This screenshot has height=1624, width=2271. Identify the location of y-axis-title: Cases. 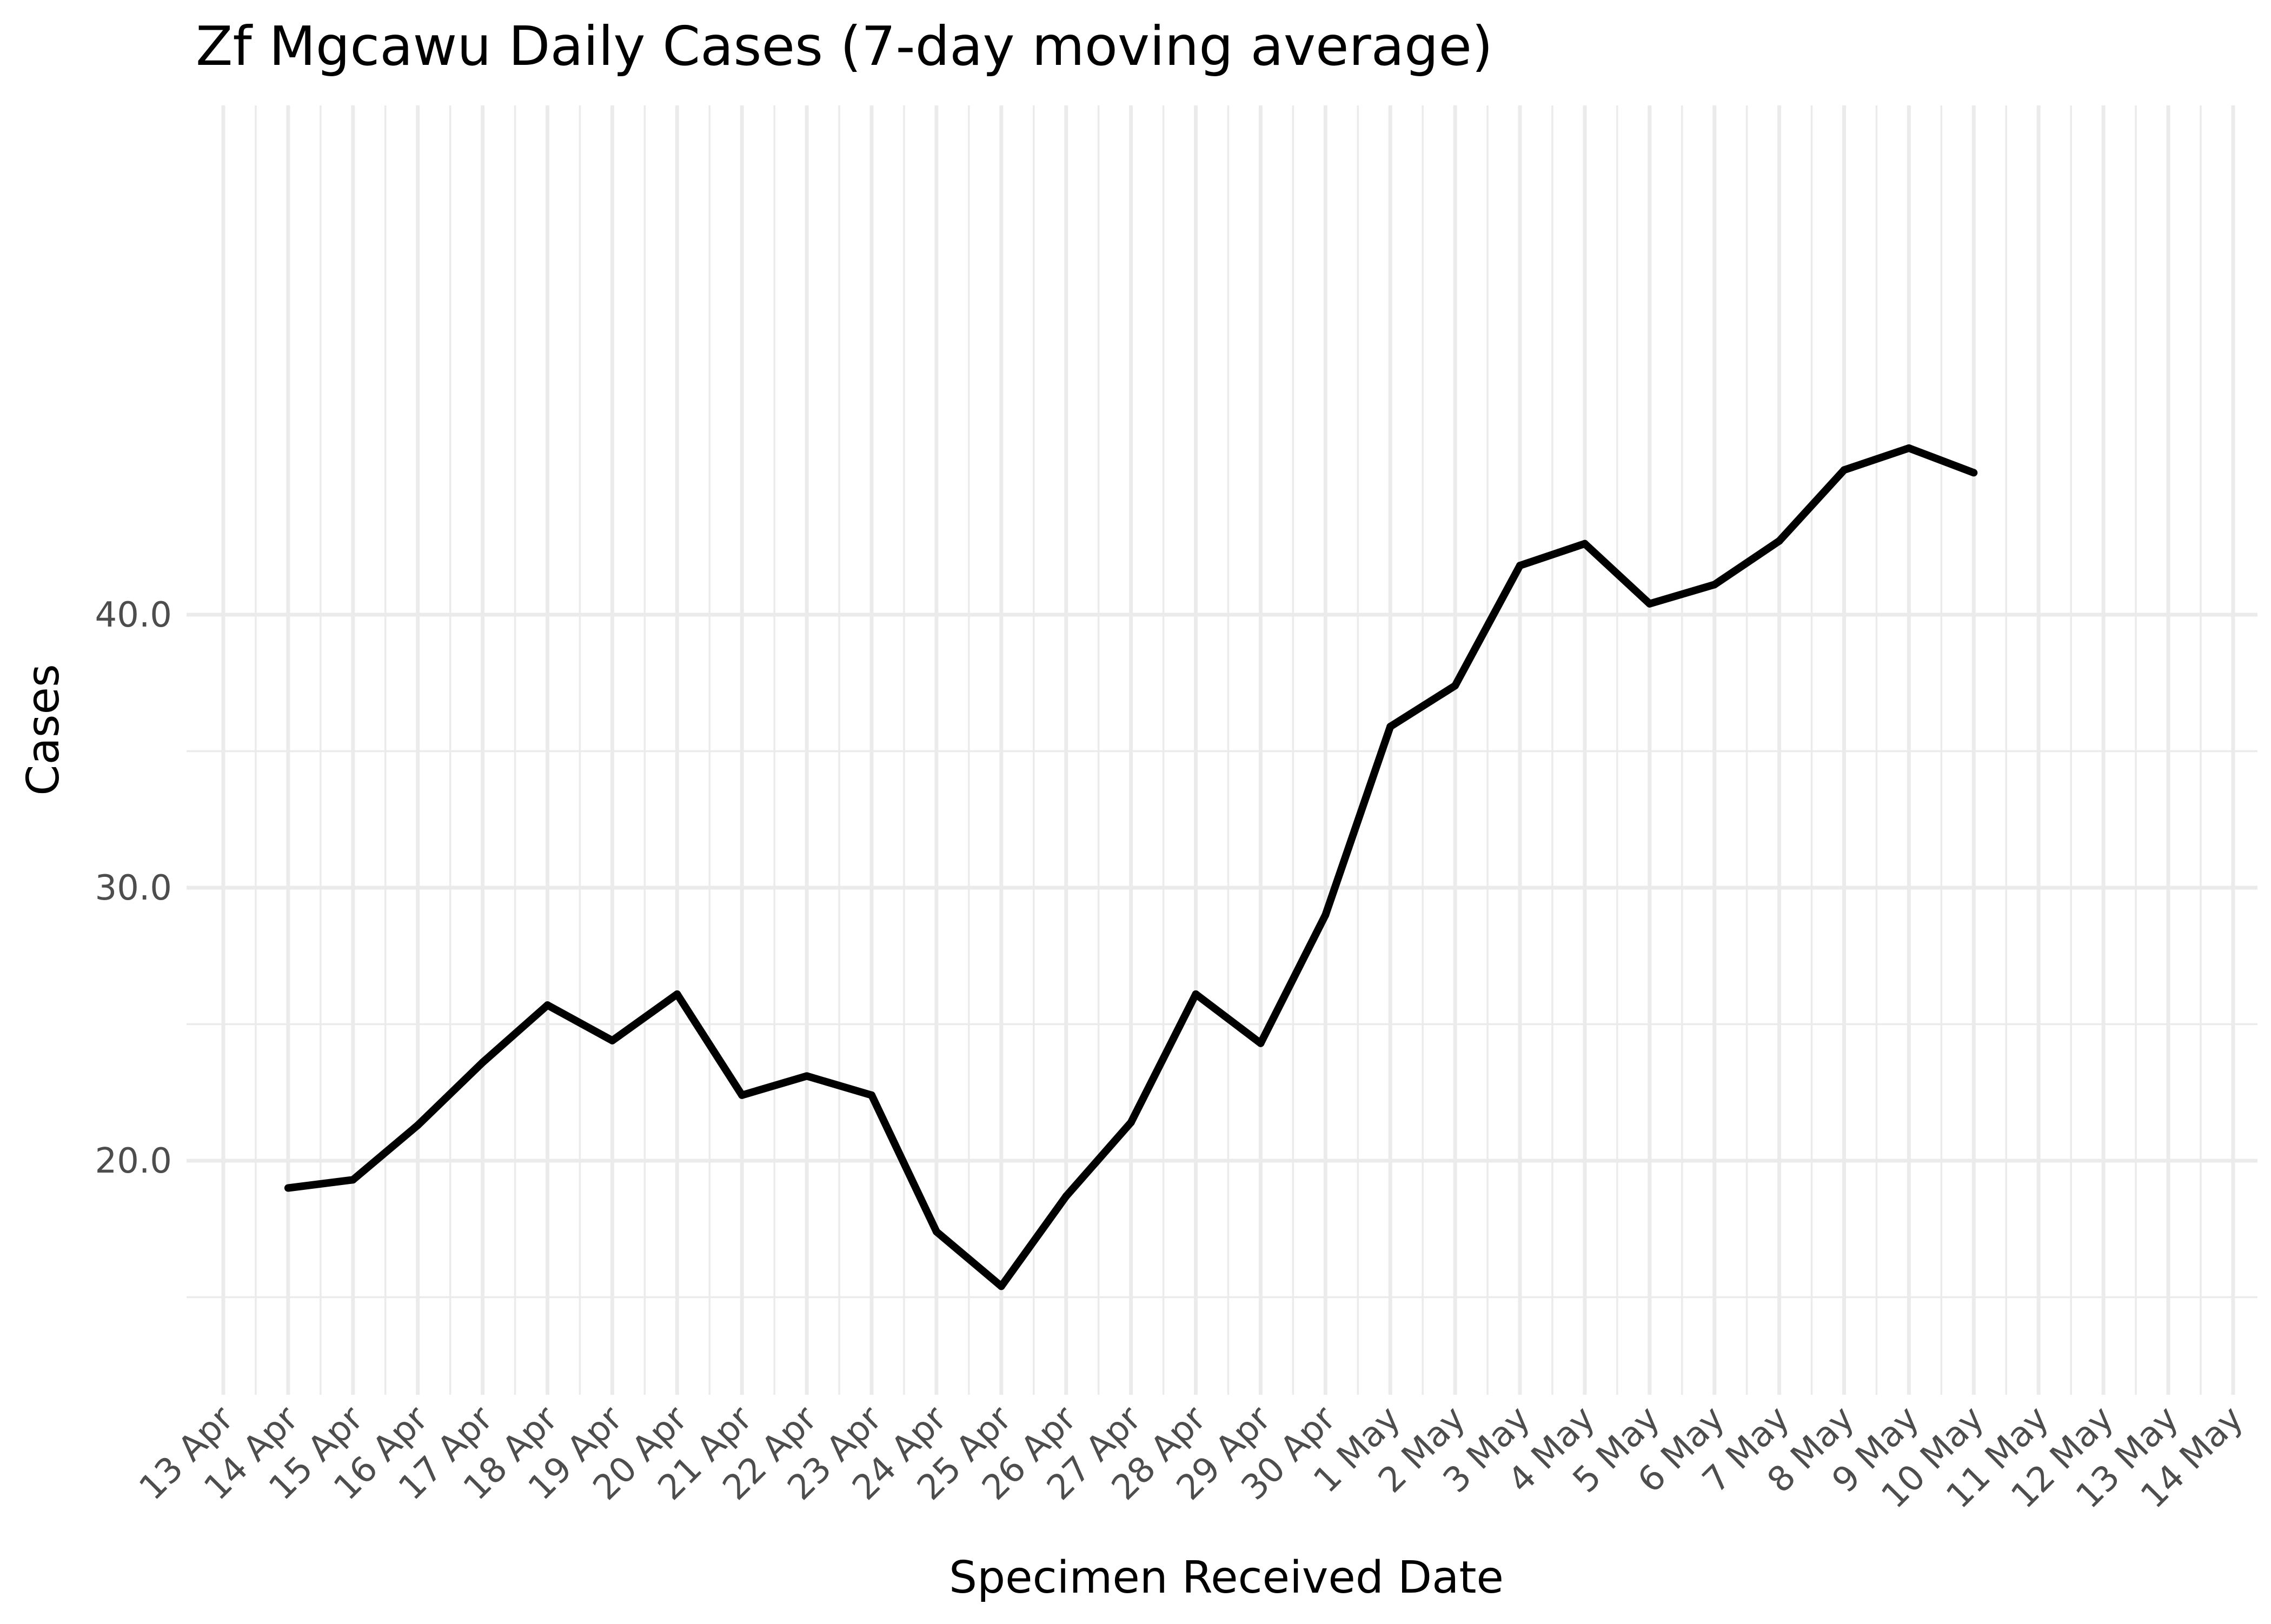
(43, 729).